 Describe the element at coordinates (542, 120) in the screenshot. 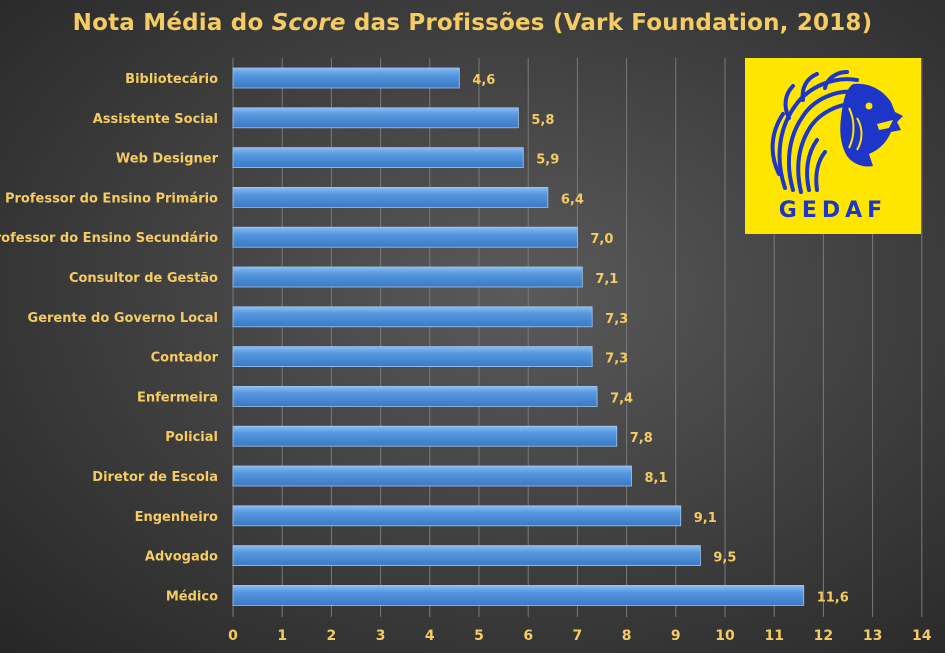

I see `value-label: 5,8` at that location.